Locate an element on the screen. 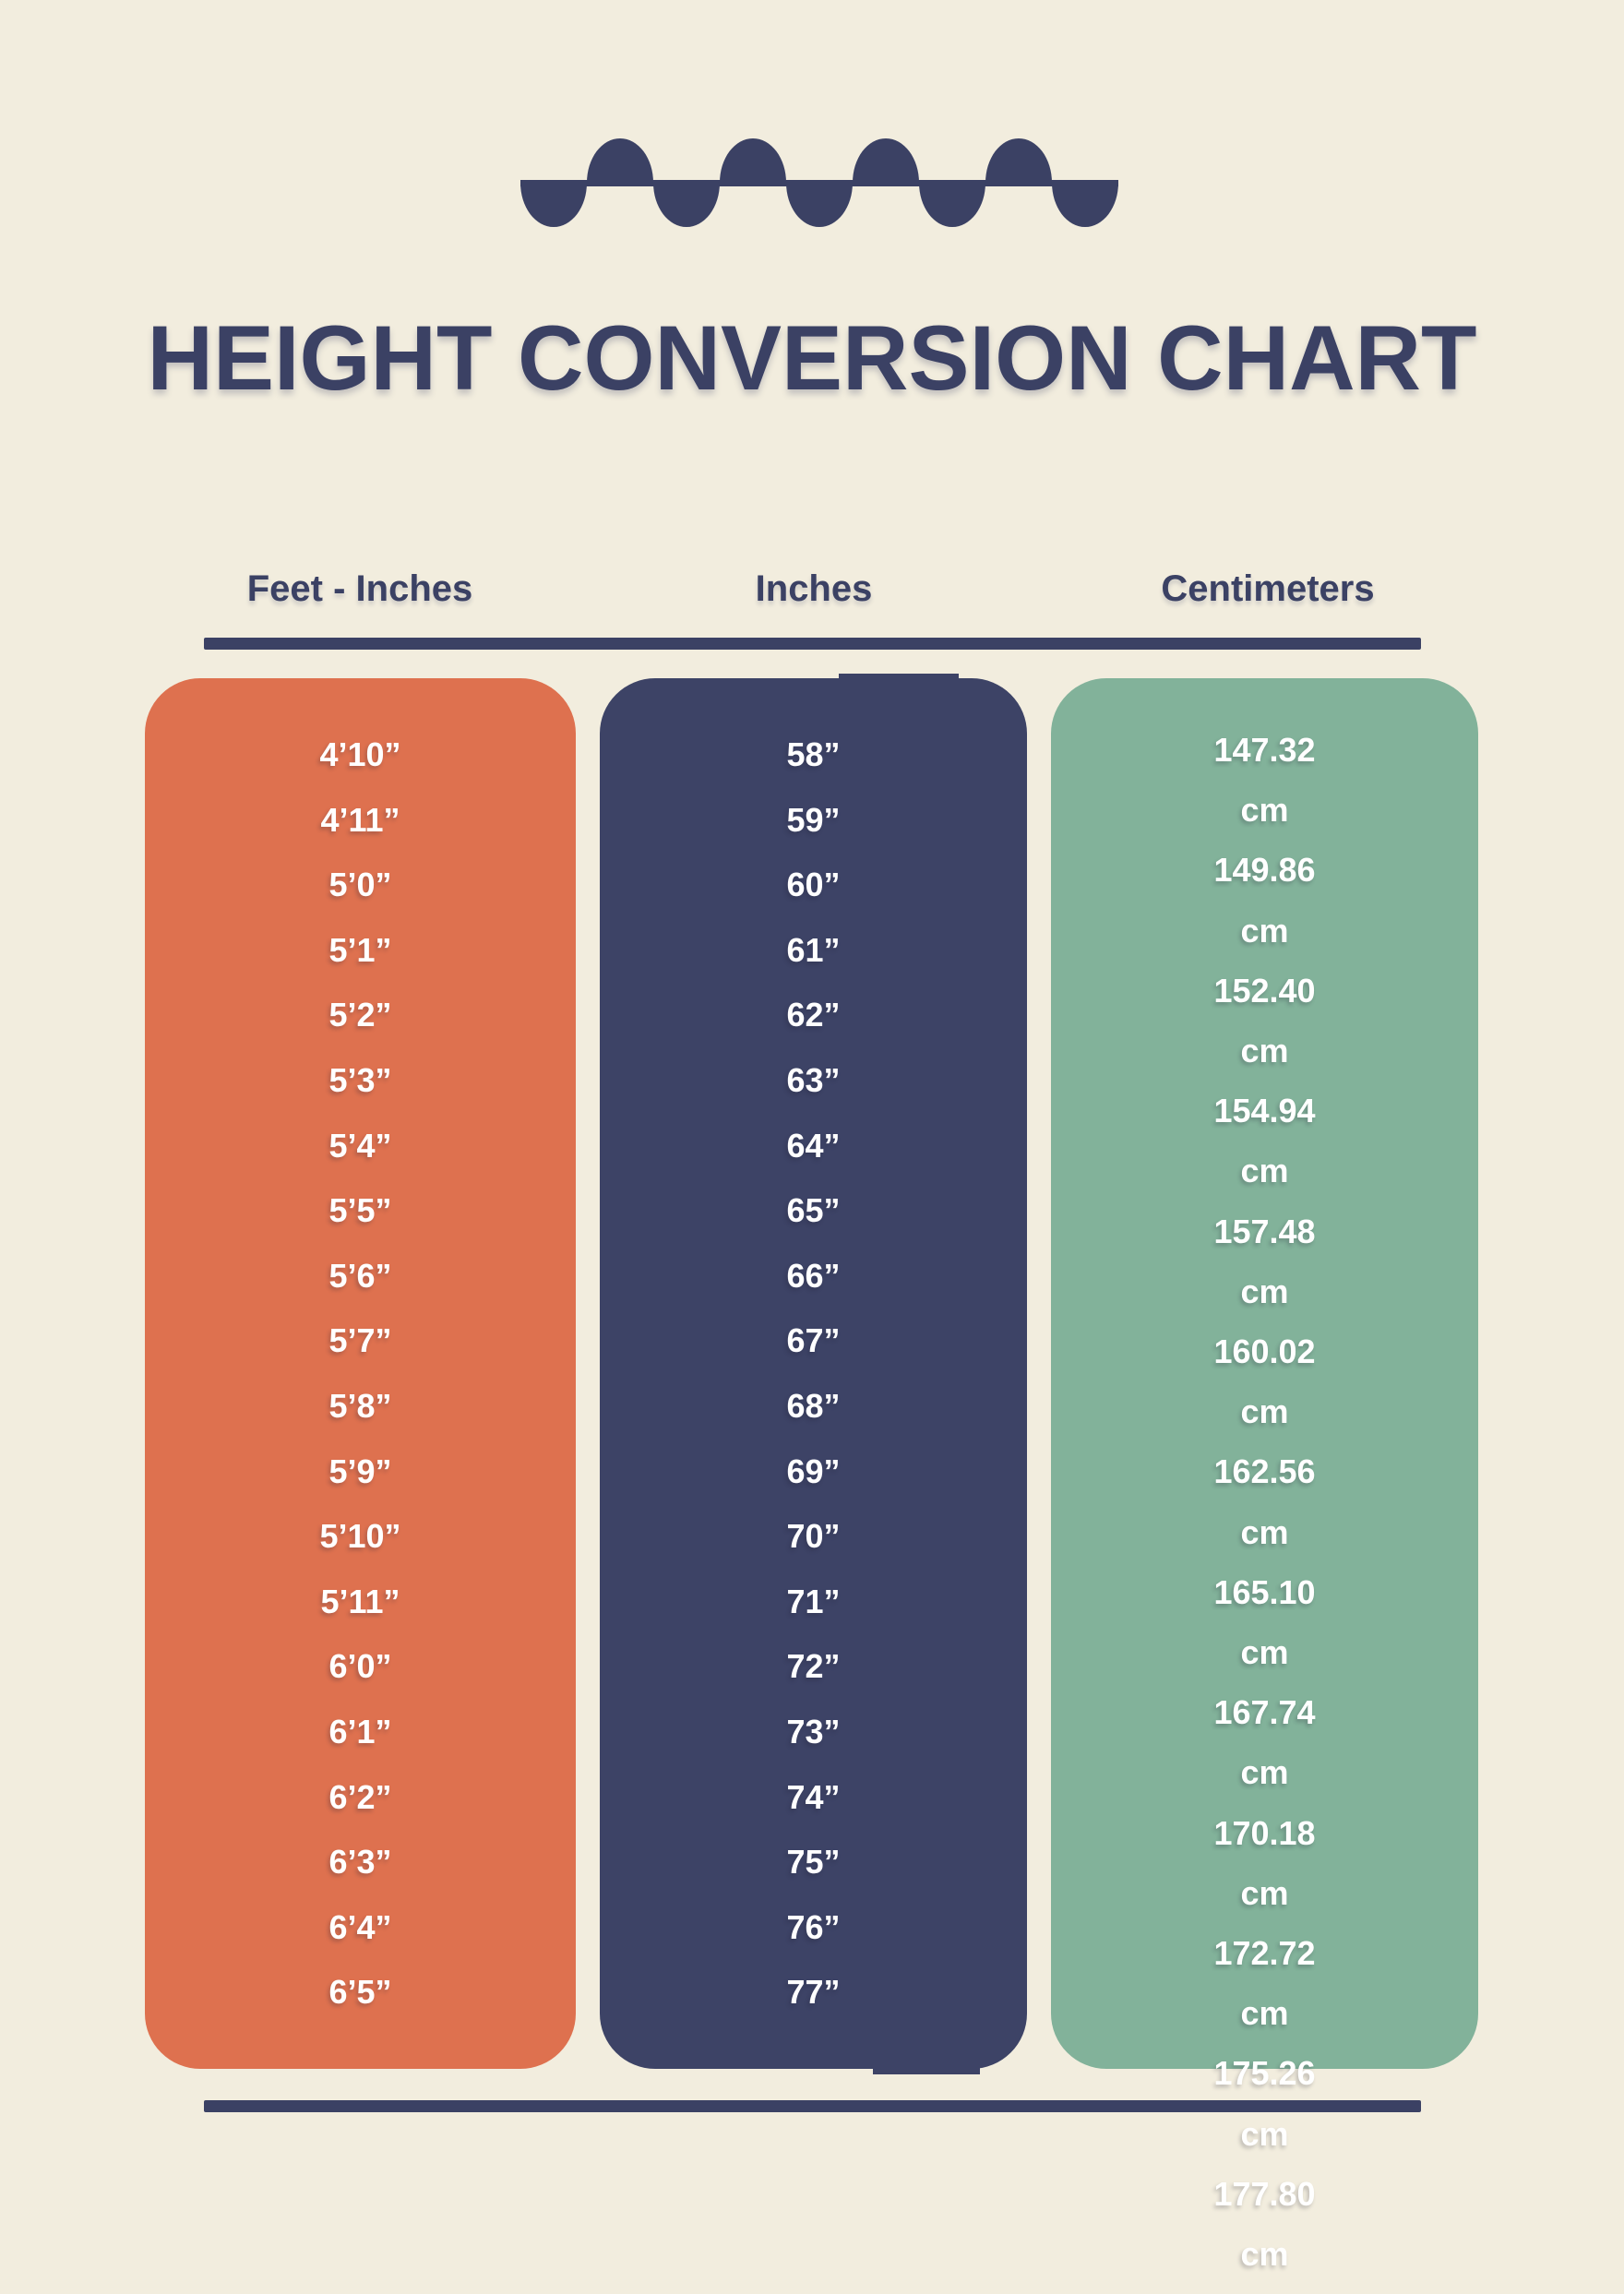  feet-inches-cell: 5’4” is located at coordinates (360, 1145).